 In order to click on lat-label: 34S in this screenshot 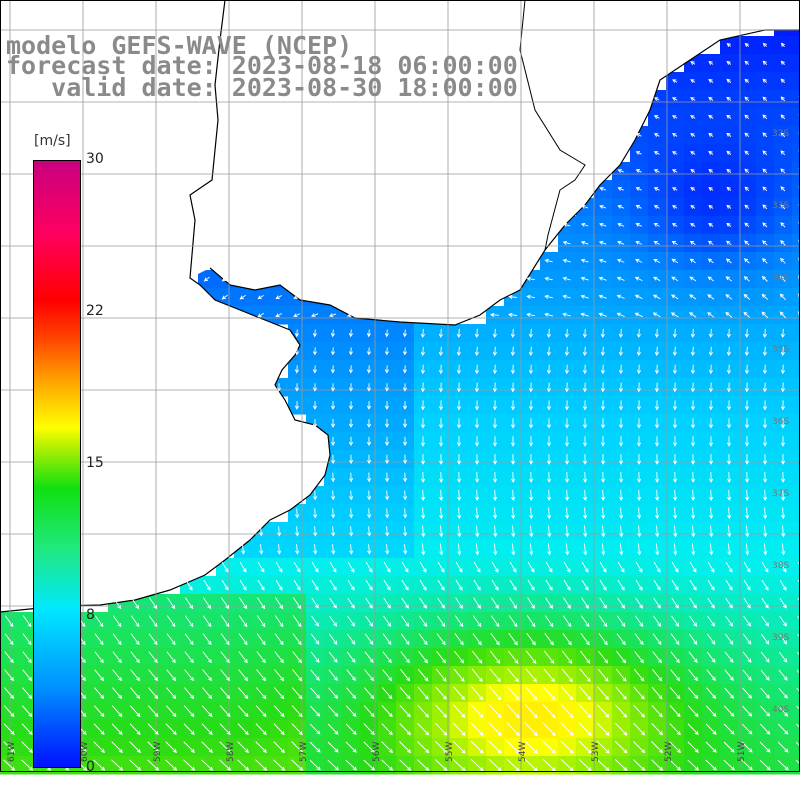, I will do `click(780, 278)`.